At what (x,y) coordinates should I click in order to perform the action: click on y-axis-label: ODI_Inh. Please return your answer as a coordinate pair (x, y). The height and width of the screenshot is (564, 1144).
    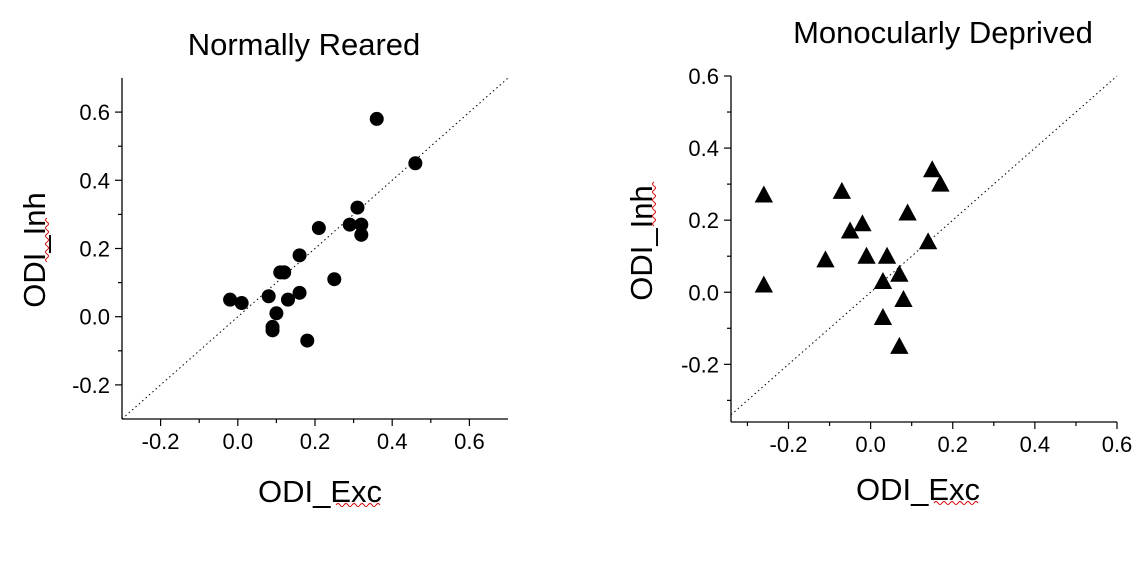
    Looking at the image, I should click on (641, 242).